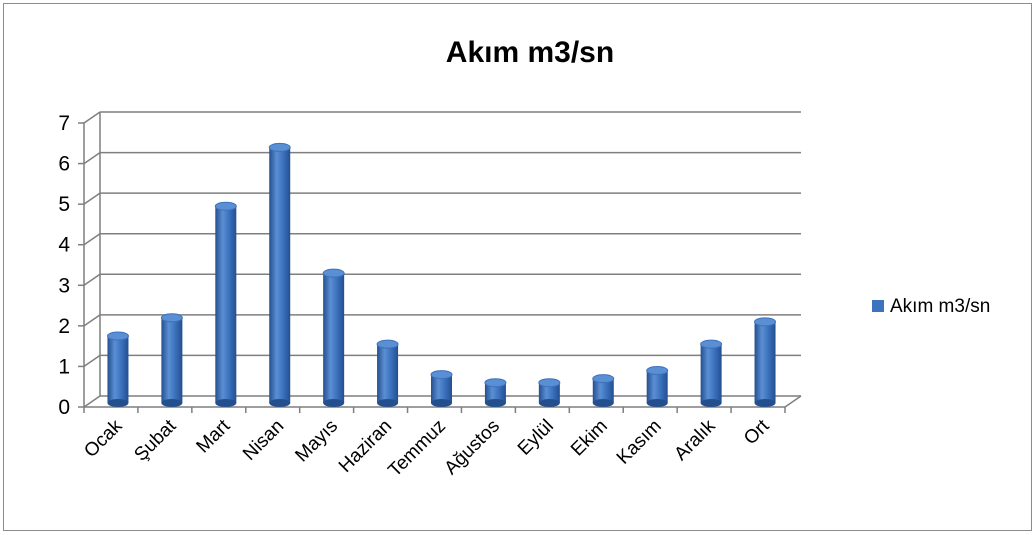  What do you see at coordinates (64, 326) in the screenshot?
I see `y-tick-label: 2` at bounding box center [64, 326].